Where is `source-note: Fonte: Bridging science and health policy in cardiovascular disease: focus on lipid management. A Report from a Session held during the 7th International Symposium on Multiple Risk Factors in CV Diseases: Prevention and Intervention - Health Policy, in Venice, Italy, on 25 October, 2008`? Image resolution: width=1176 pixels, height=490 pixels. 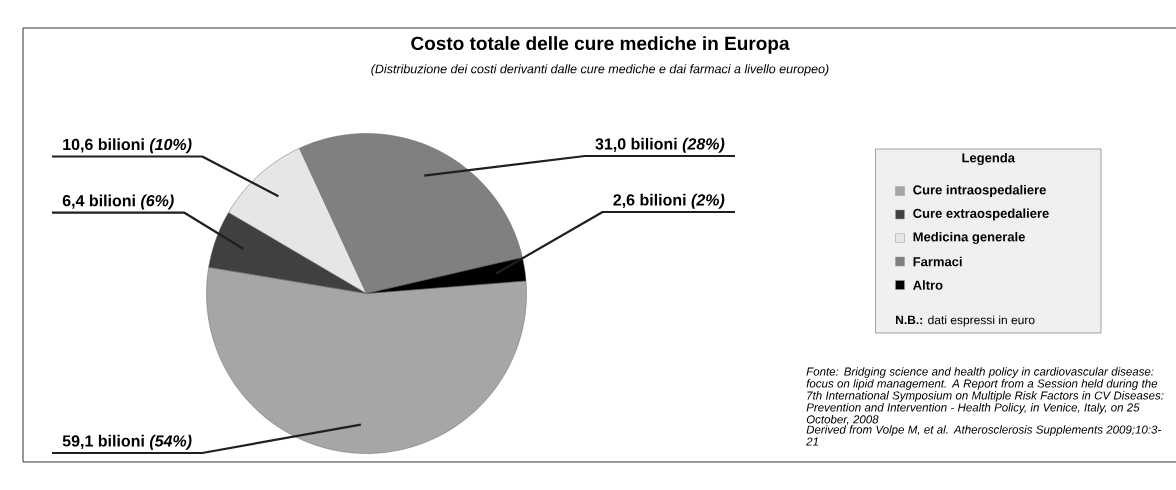
source-note: Fonte: Bridging science and health policy in cardiovascular disease: focus on lipid management. A Report from a Session held during the 7th International Symposium on Multiple Risk Factors in CV Diseases: Prevention and Intervention - Health Policy, in Venice, Italy, on 25 October, 2008 is located at coordinates (985, 396).